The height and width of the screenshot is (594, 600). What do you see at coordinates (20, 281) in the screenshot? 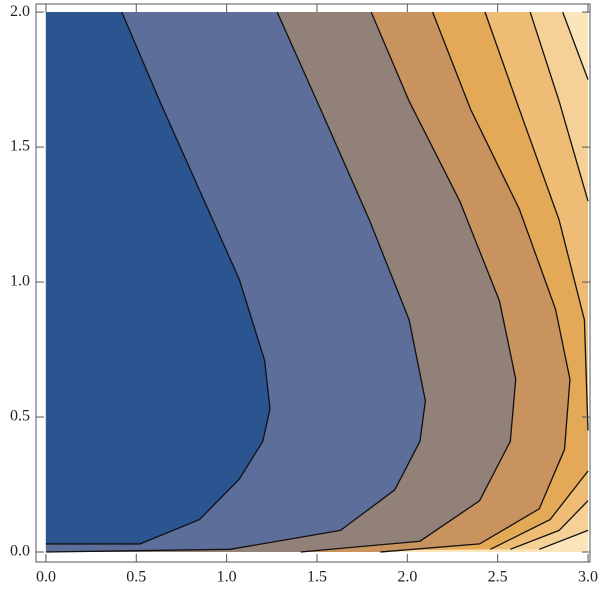
I see `y-tick-label: 1.0` at bounding box center [20, 281].